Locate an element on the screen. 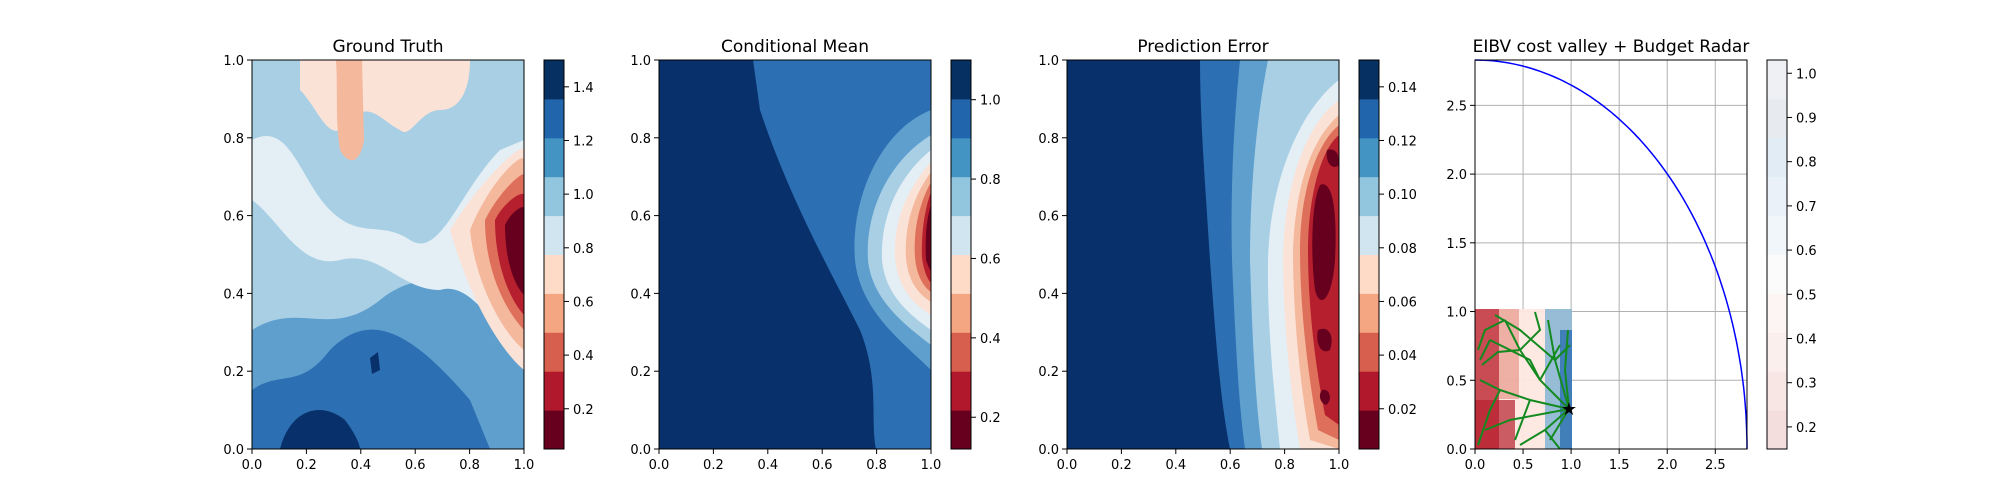  panel-title: Ground Truth is located at coordinates (387, 47).